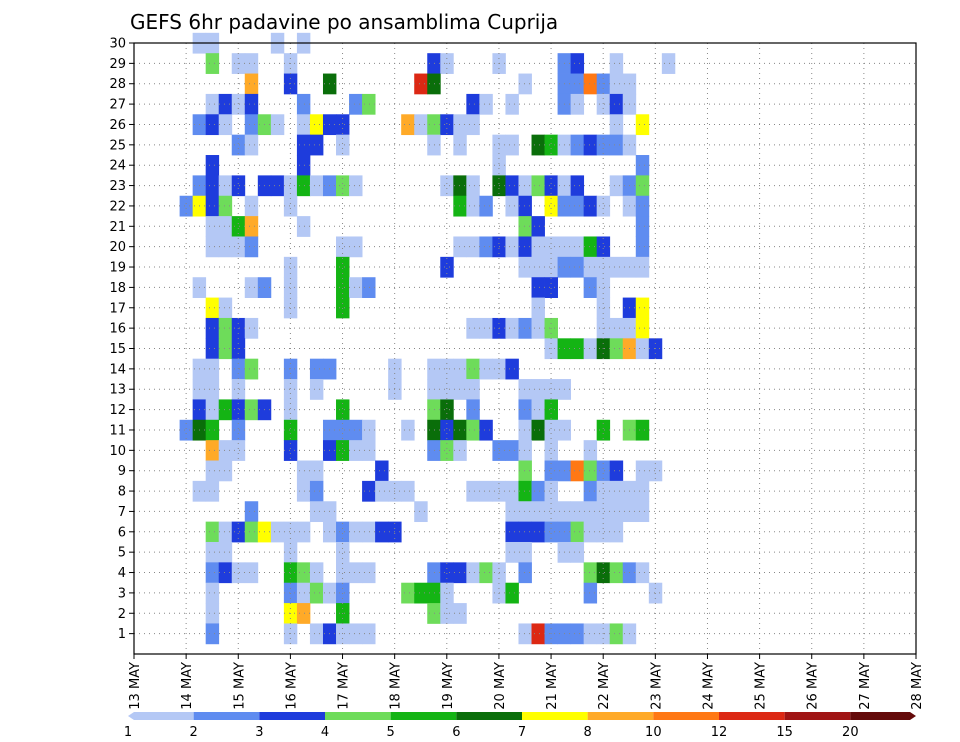 This screenshot has height=742, width=960. Describe the element at coordinates (344, 22) in the screenshot. I see `chart-title: GEFS 6hr padavine po ansamblima Cuprija` at that location.